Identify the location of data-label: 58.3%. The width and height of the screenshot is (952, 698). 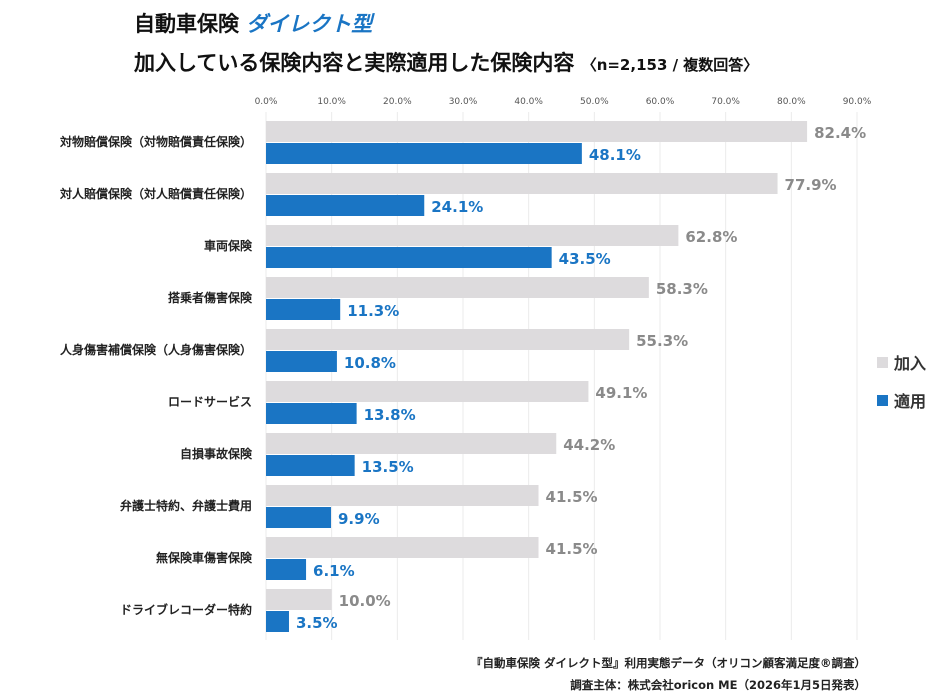
(682, 289).